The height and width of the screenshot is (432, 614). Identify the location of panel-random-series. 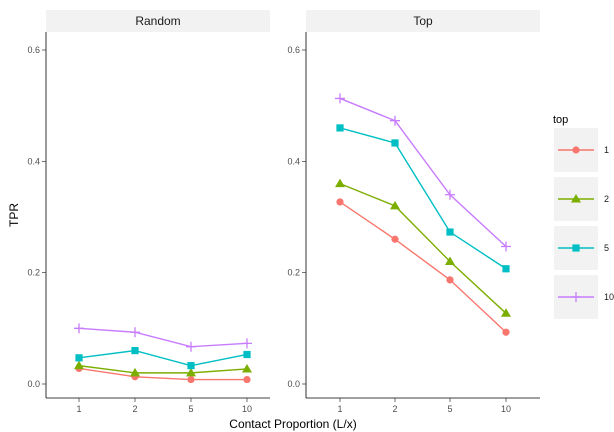
(163, 353).